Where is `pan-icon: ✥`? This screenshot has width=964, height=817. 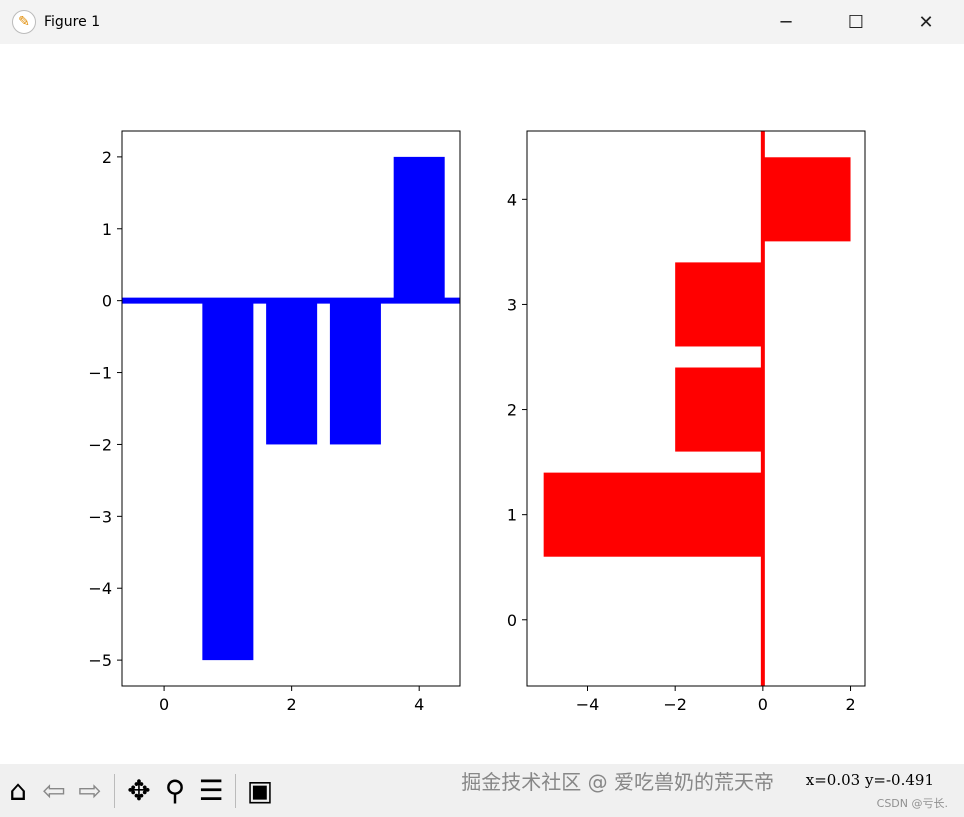
pan-icon: ✥ is located at coordinates (139, 790).